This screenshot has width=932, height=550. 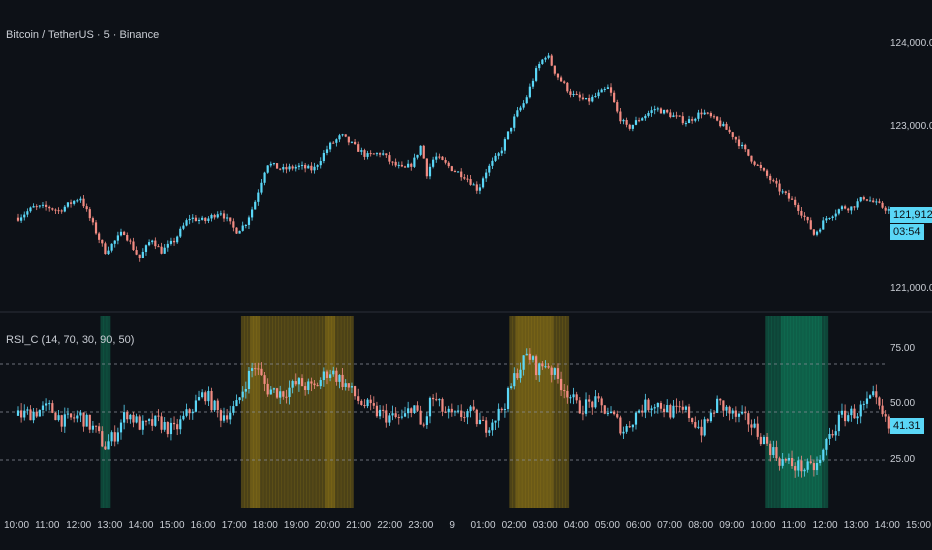 I want to click on x-tick-label: 10:00, so click(x=763, y=525).